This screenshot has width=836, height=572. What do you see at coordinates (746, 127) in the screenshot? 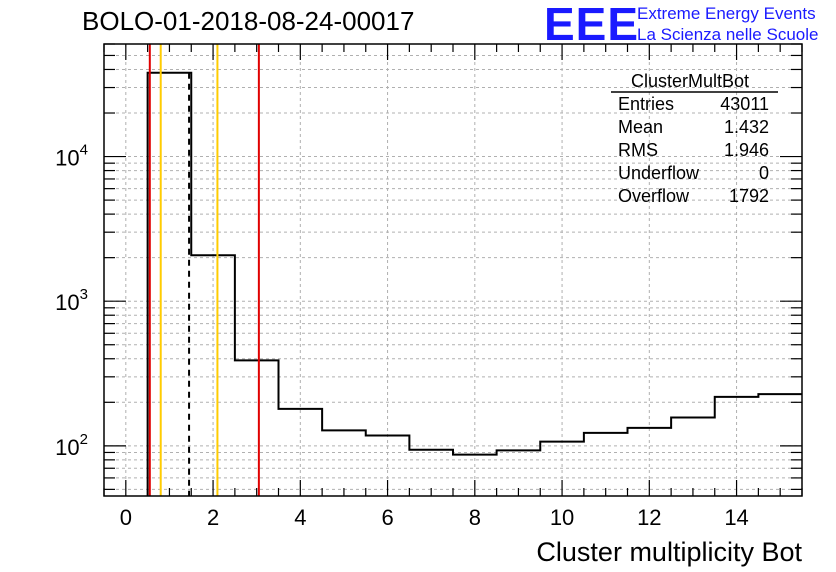
I see `stats-value: 1.432` at bounding box center [746, 127].